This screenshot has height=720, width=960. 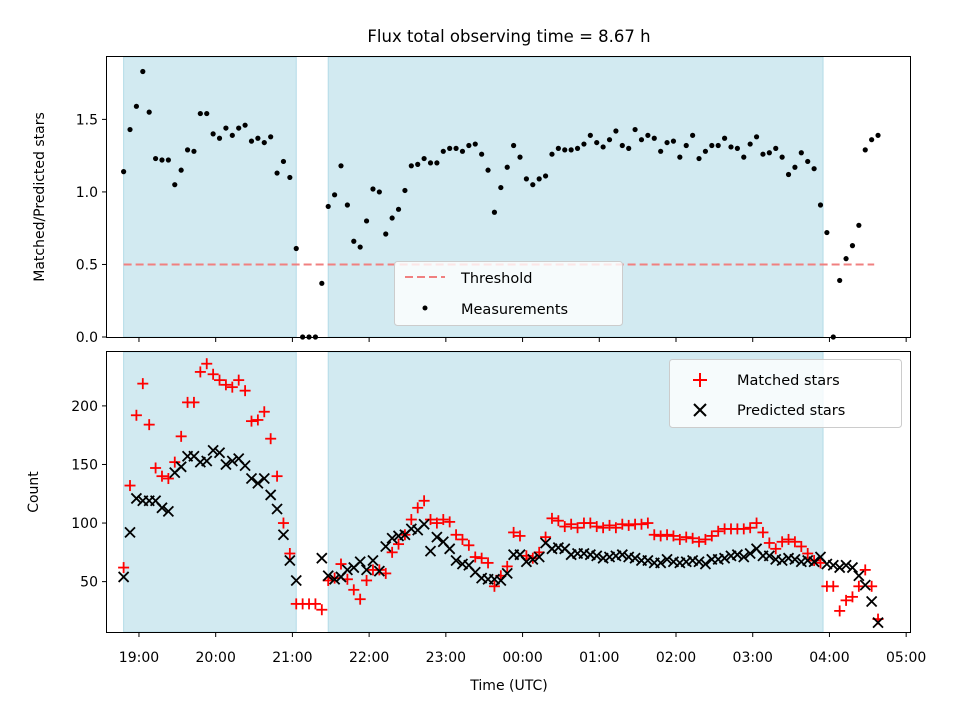 What do you see at coordinates (91, 229) in the screenshot?
I see `top-y-axis: 0.0 0.5 1.0 1.5` at bounding box center [91, 229].